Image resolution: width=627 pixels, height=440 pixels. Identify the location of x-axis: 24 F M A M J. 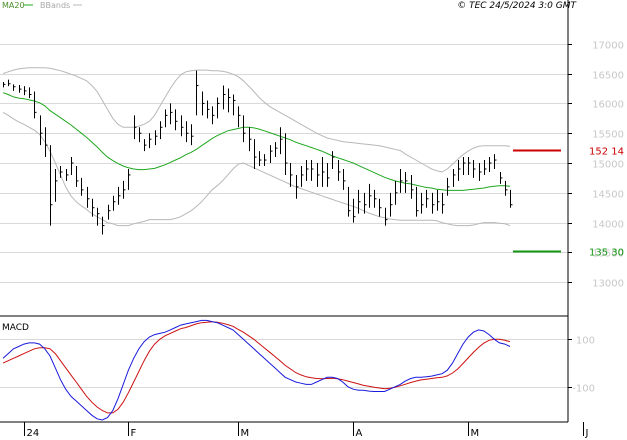
(306, 430).